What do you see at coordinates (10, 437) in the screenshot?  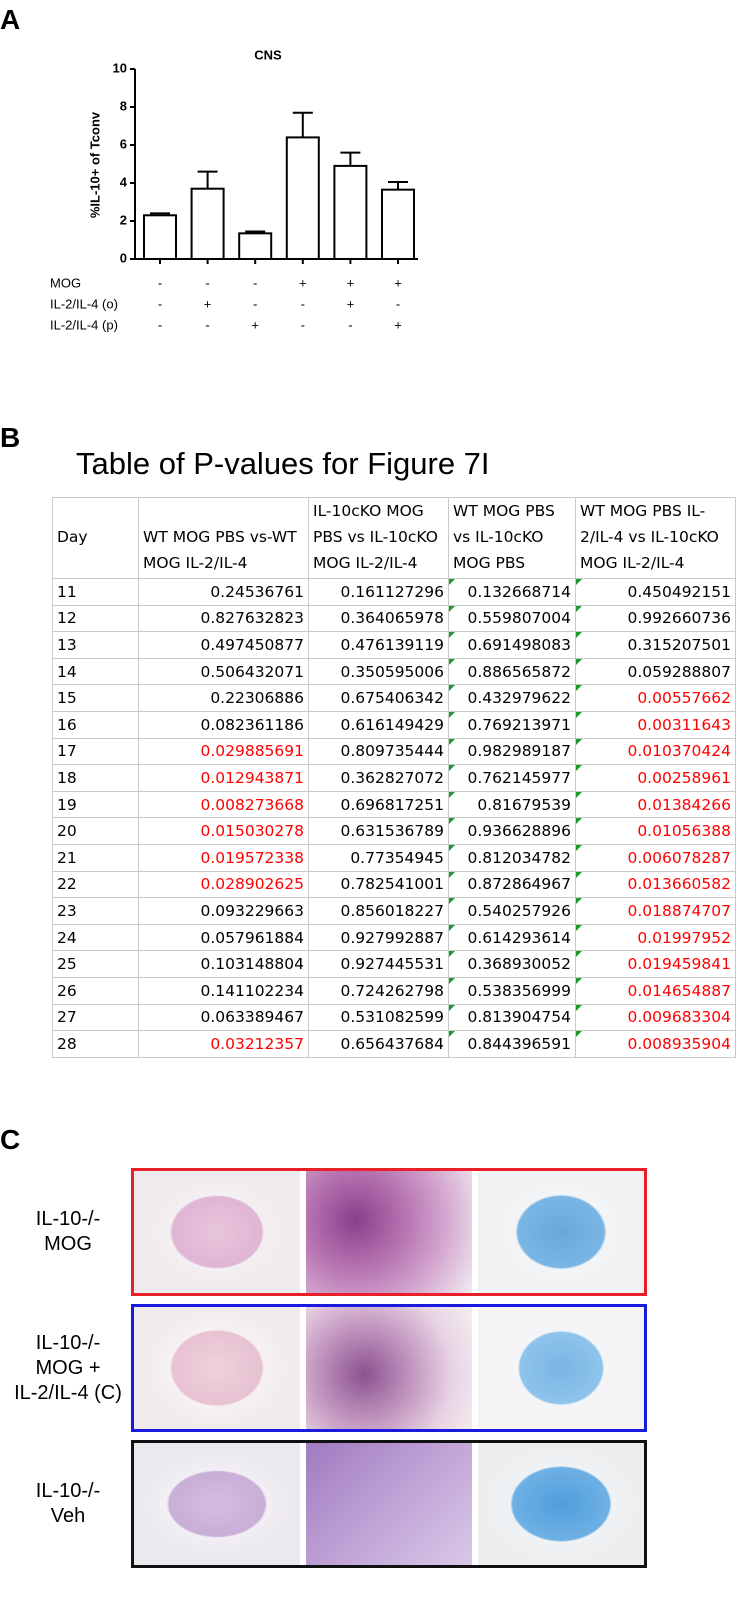 I see `panel-label: B` at bounding box center [10, 437].